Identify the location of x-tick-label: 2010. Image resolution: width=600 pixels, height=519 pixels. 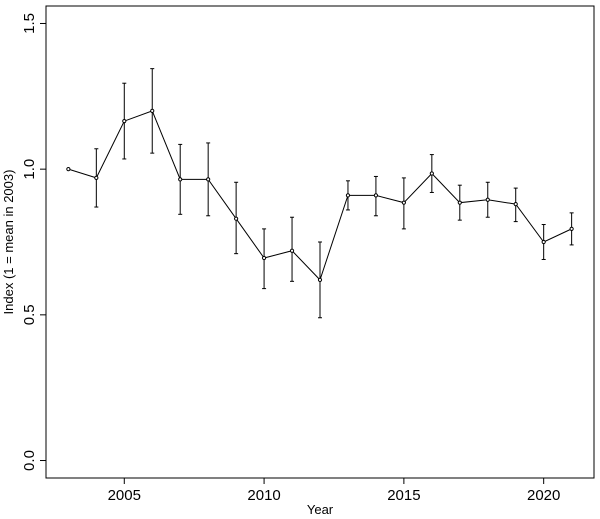
(263, 495).